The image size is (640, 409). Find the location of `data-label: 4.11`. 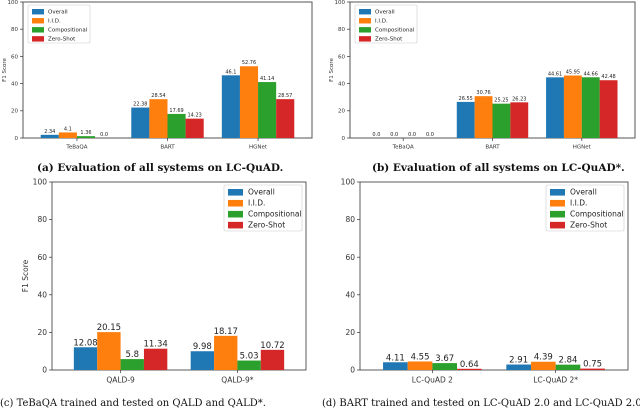

data-label: 4.11 is located at coordinates (395, 358).